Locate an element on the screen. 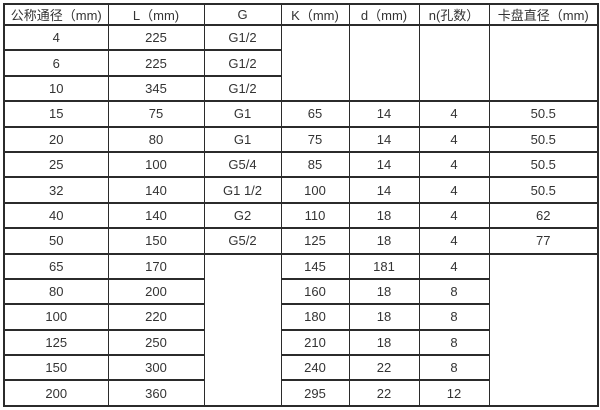 Image resolution: width=600 pixels, height=410 pixels. table-row: 6 225 G1/2 is located at coordinates (300, 63).